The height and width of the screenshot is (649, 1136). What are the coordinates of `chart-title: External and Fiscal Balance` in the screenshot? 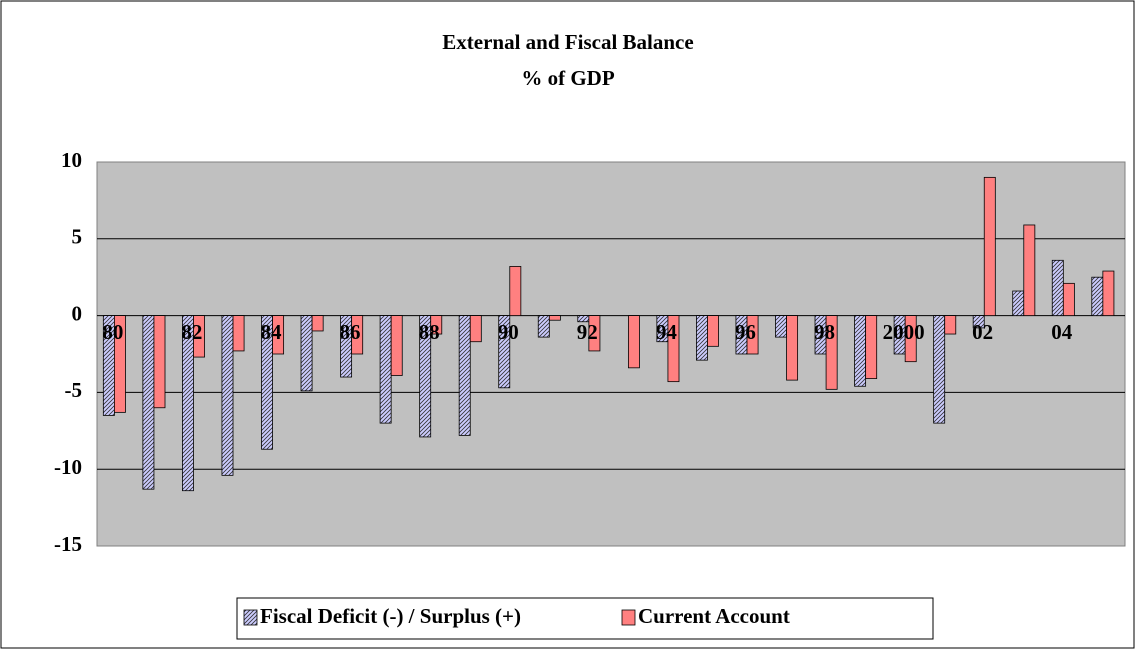 It's located at (567, 42).